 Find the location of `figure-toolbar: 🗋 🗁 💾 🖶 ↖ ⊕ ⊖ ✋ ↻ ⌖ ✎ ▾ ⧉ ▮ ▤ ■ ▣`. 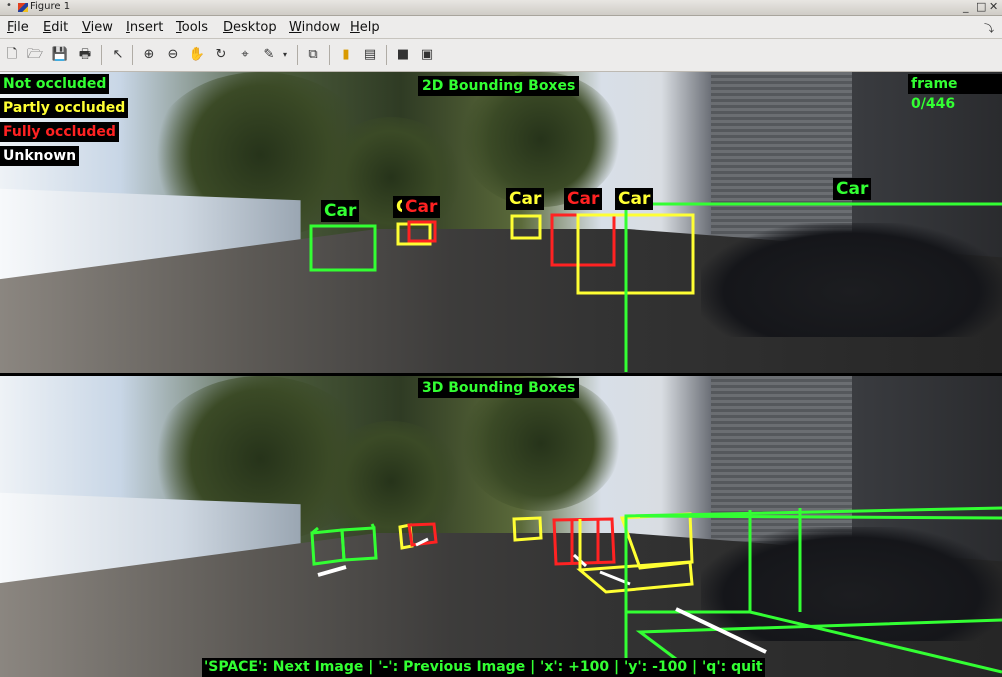

figure-toolbar: 🗋 🗁 💾 🖶 ↖ ⊕ ⊖ ✋ ↻ ⌖ ✎ ▾ ⧉ ▮ ▤ ■ ▣ is located at coordinates (501, 55).